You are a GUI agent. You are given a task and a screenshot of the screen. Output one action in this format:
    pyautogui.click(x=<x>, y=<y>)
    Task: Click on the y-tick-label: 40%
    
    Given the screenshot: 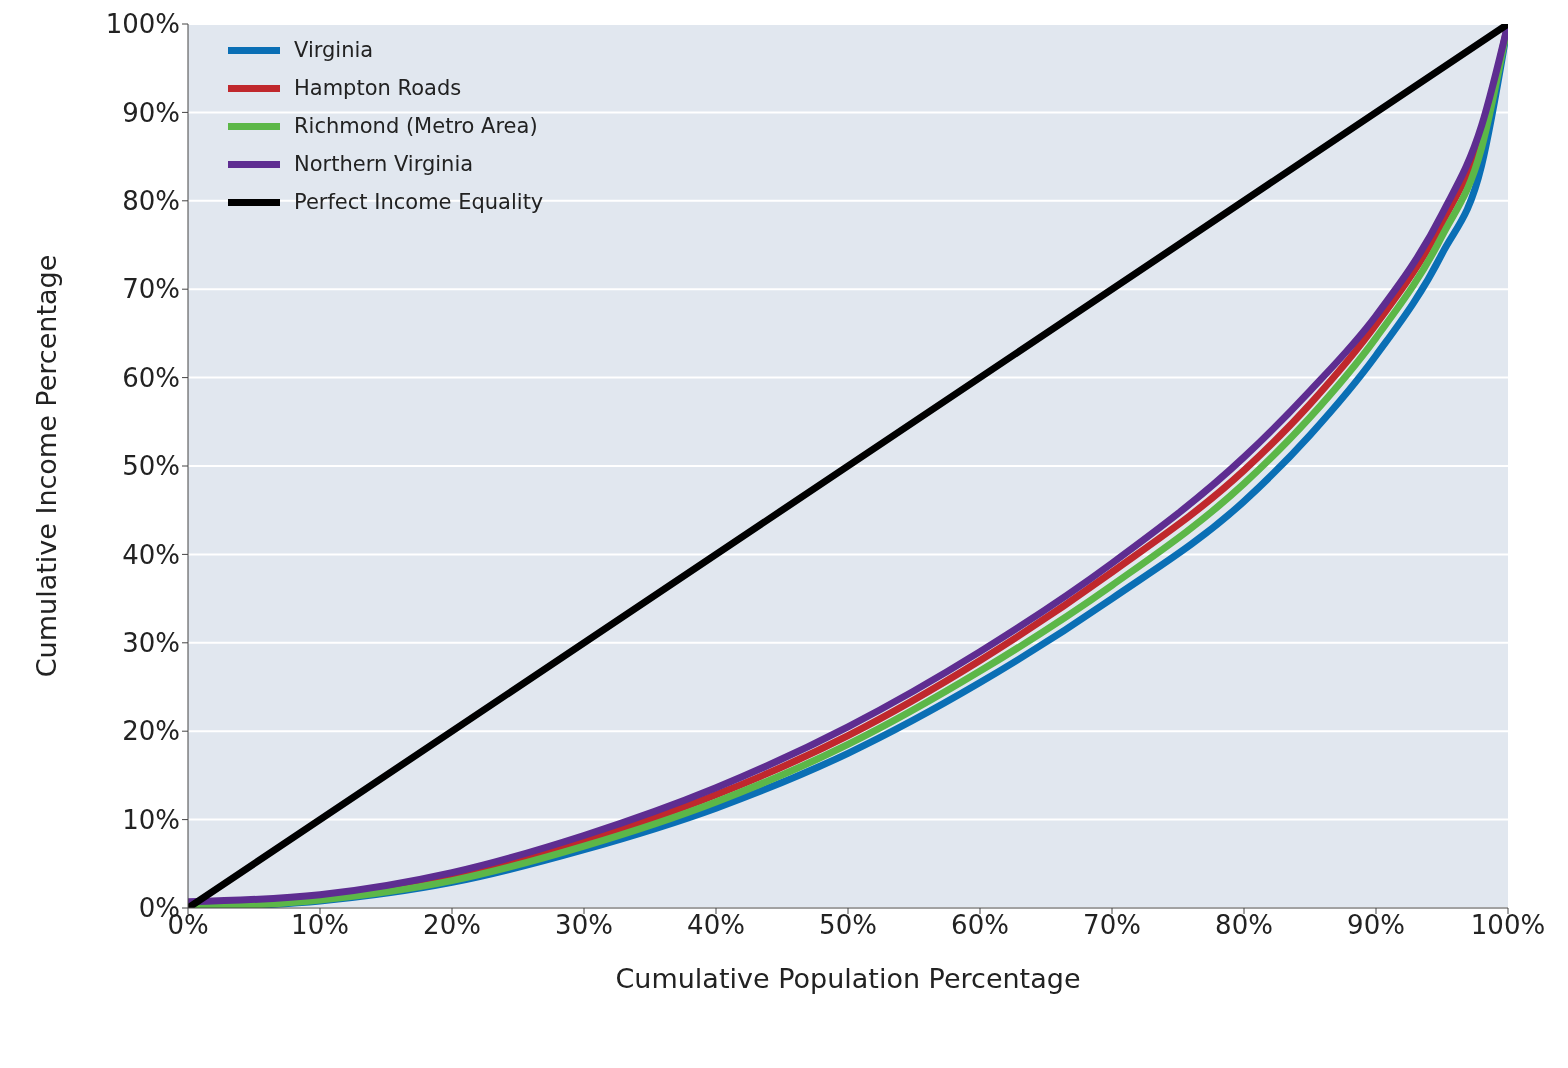 What is the action you would take?
    pyautogui.click(x=151, y=554)
    